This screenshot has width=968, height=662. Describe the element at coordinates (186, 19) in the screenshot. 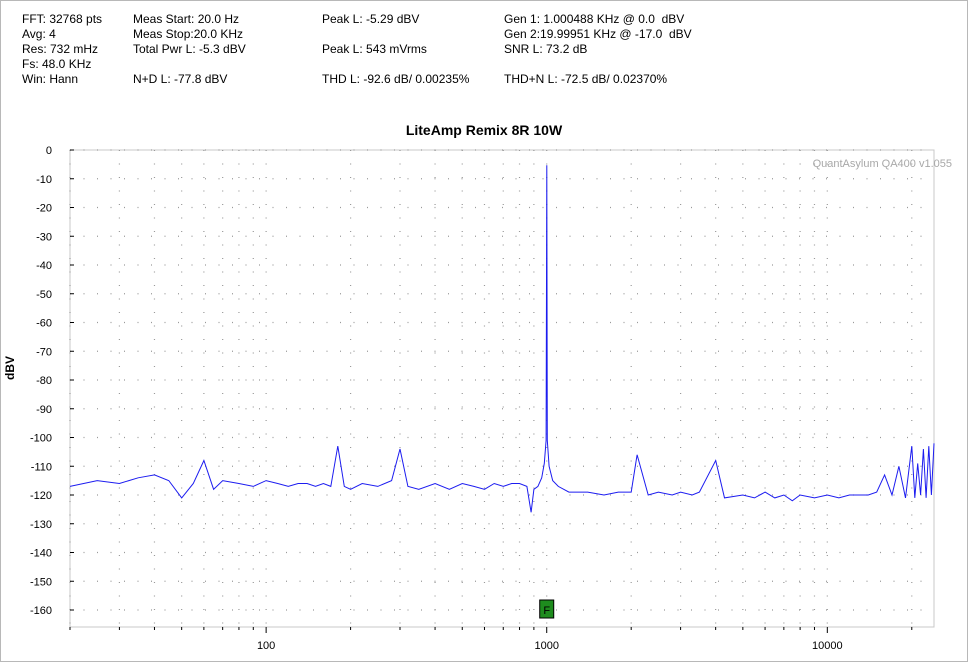

I see `stat-meas-start: Meas Start: 20.0 Hz` at that location.